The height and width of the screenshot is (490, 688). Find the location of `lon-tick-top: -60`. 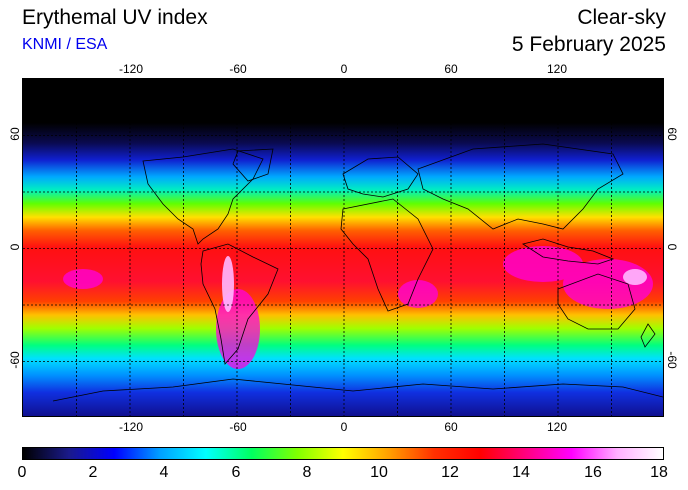

lon-tick-top: -60 is located at coordinates (238, 69).